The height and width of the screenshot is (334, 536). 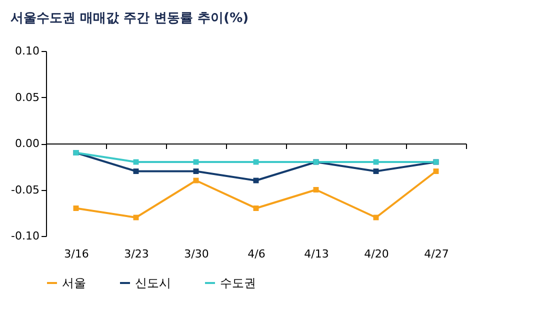 I want to click on y-tick-label: 0.05, so click(x=27, y=97).